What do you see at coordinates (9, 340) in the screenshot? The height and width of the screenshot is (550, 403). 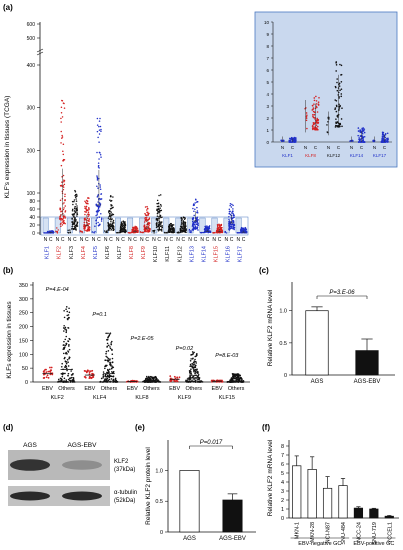 I see `panel-b-ylabel: KLFs expression in tissues` at bounding box center [9, 340].